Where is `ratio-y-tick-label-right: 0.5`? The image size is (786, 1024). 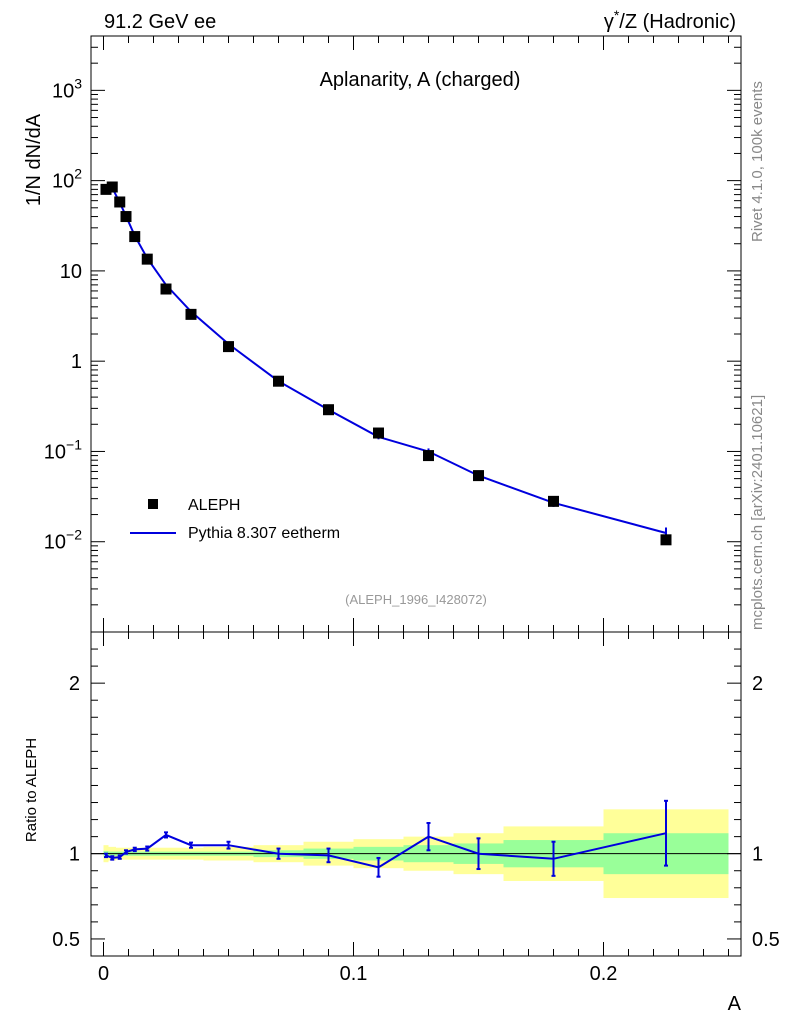 ratio-y-tick-label-right: 0.5 is located at coordinates (766, 940).